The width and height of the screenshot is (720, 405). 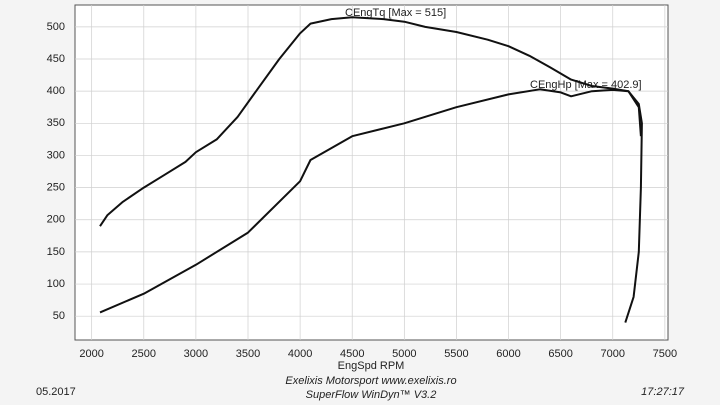 I want to click on x-tick-label: 4500, so click(x=352, y=354).